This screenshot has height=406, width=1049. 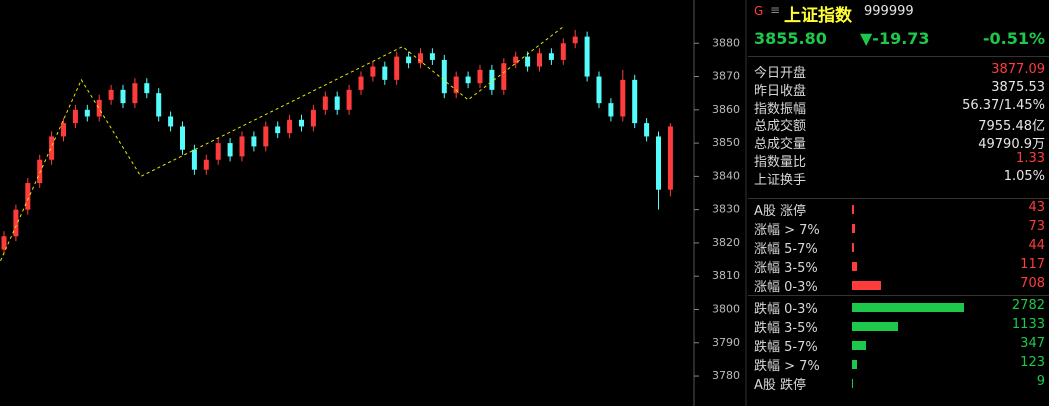 What do you see at coordinates (1032, 283) in the screenshot?
I see `breadth-count: 708` at bounding box center [1032, 283].